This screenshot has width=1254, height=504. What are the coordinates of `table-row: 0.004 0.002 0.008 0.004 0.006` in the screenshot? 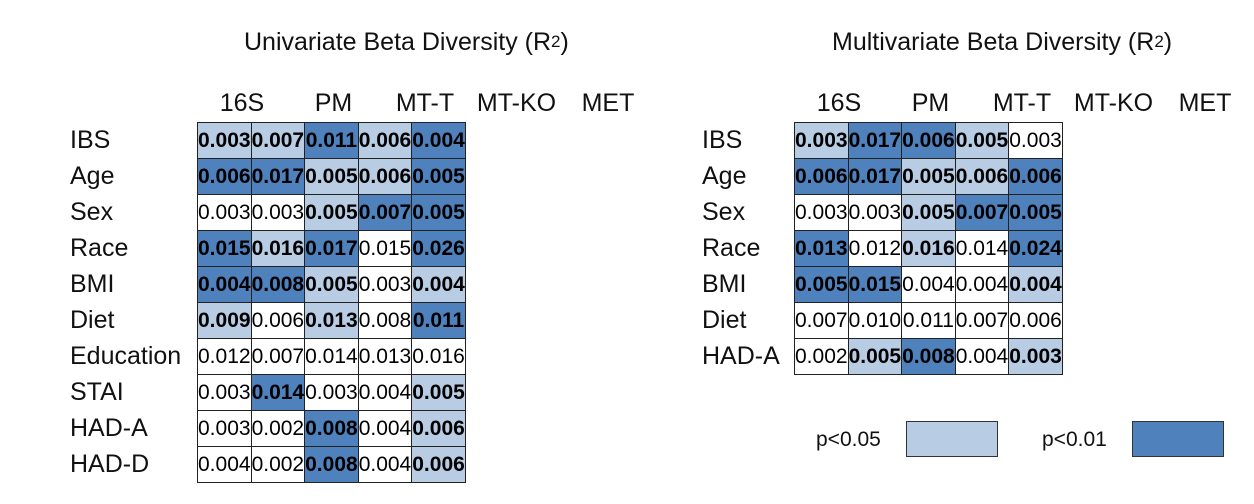 It's located at (331, 464).